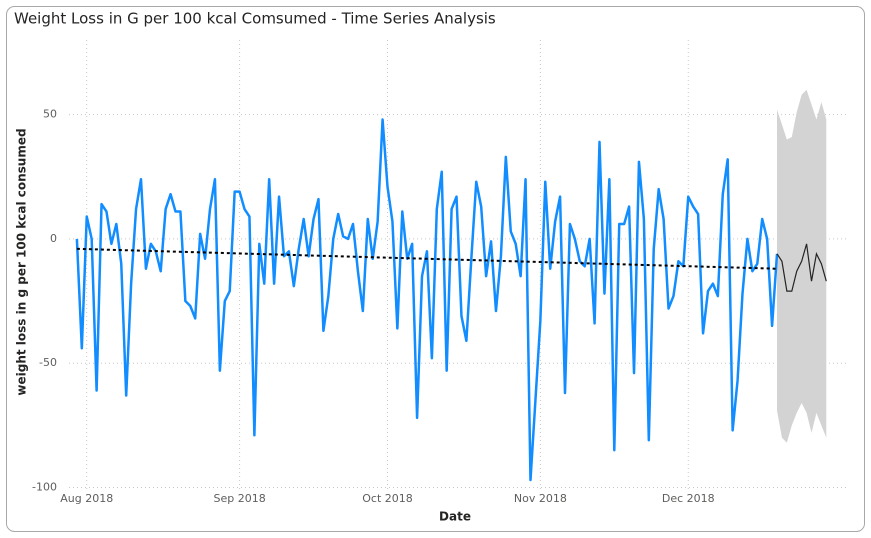 This screenshot has height=538, width=871. What do you see at coordinates (48, 362) in the screenshot?
I see `y-tick-label: -50` at bounding box center [48, 362].